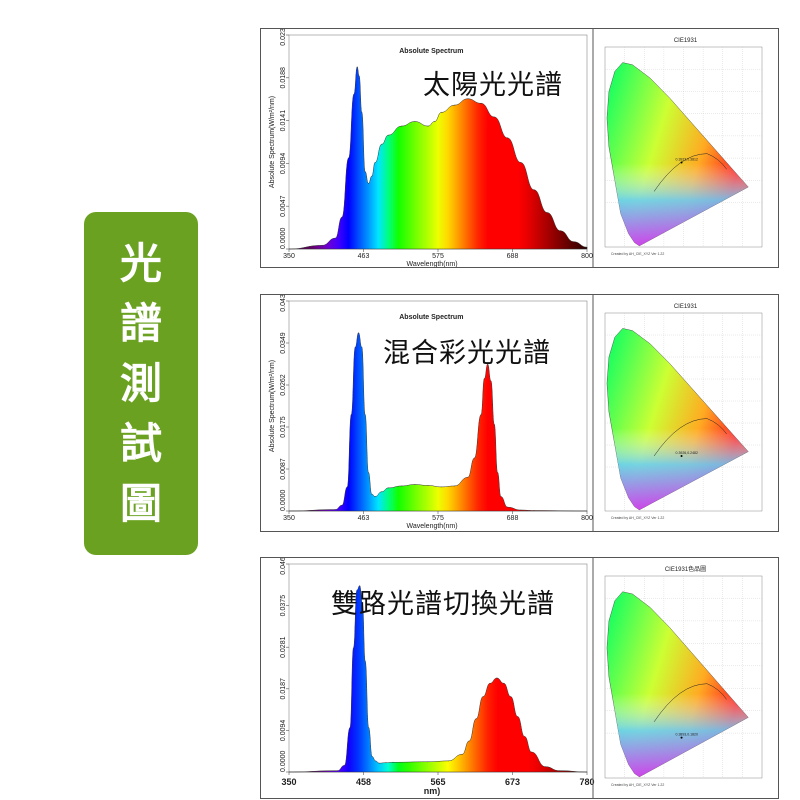 This screenshot has width=800, height=800. What do you see at coordinates (272, 142) in the screenshot?
I see `y-axis-label: Absolute Spectrum(W/m²/nm)` at bounding box center [272, 142].